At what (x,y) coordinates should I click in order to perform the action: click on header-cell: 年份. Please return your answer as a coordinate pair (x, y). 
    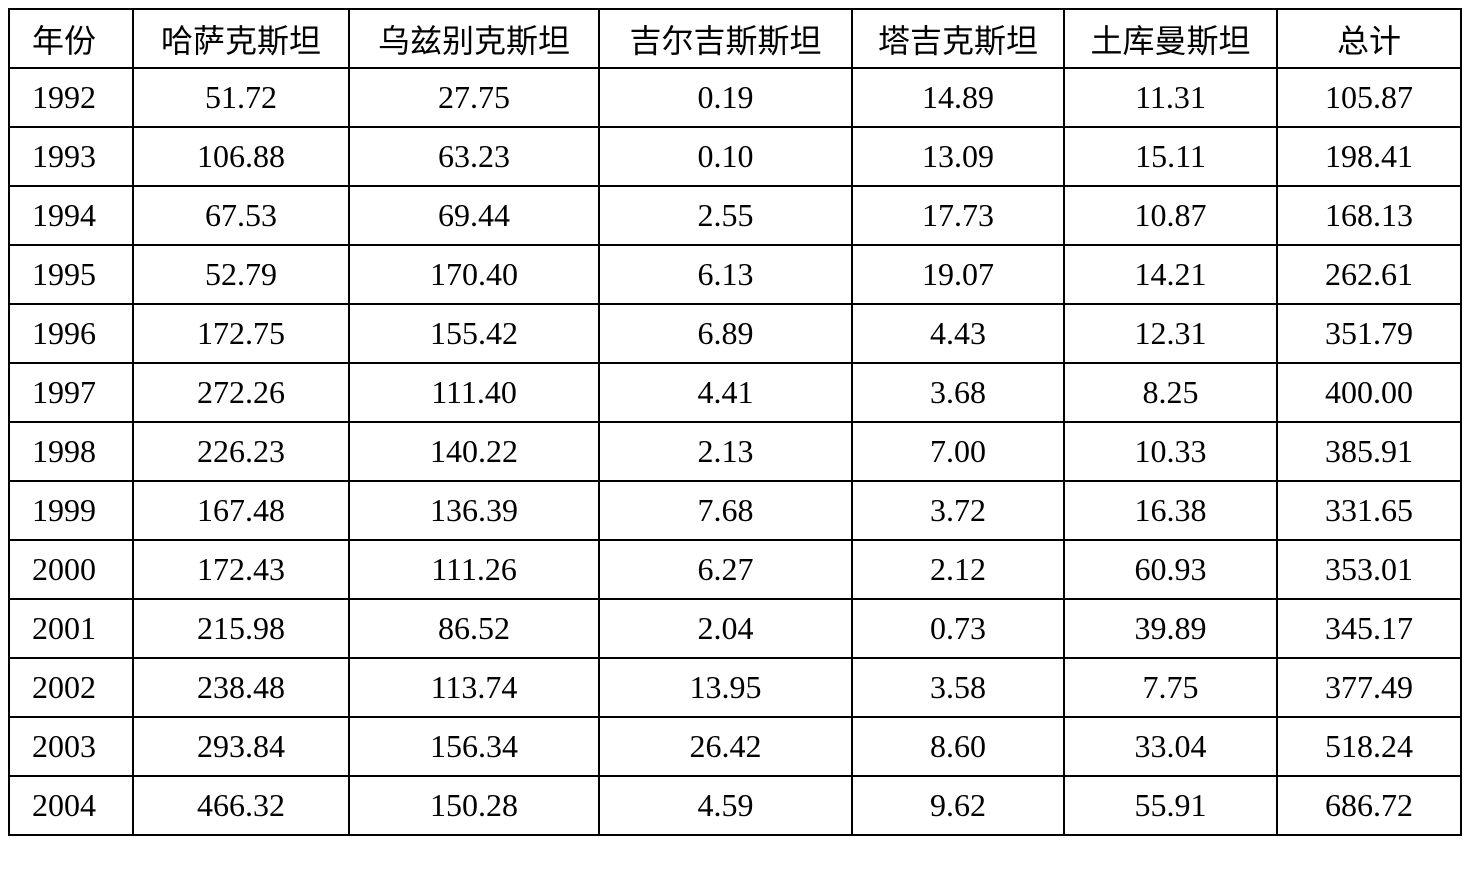
    Looking at the image, I should click on (71, 38).